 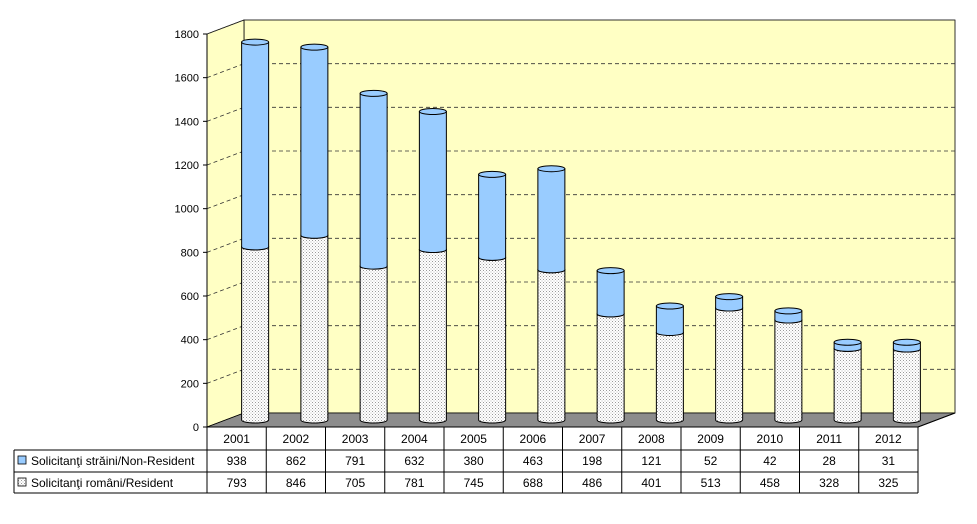 What do you see at coordinates (533, 483) in the screenshot?
I see `data-label: 688` at bounding box center [533, 483].